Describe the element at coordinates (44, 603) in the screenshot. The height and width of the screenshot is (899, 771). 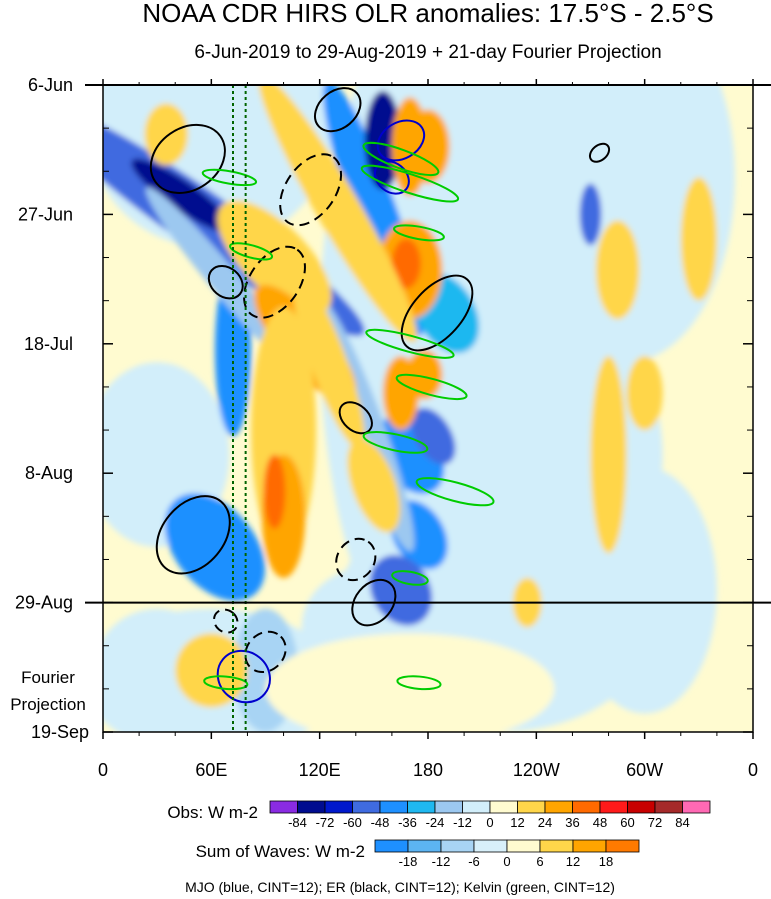
I see `y-tick-label: 29-Aug` at that location.